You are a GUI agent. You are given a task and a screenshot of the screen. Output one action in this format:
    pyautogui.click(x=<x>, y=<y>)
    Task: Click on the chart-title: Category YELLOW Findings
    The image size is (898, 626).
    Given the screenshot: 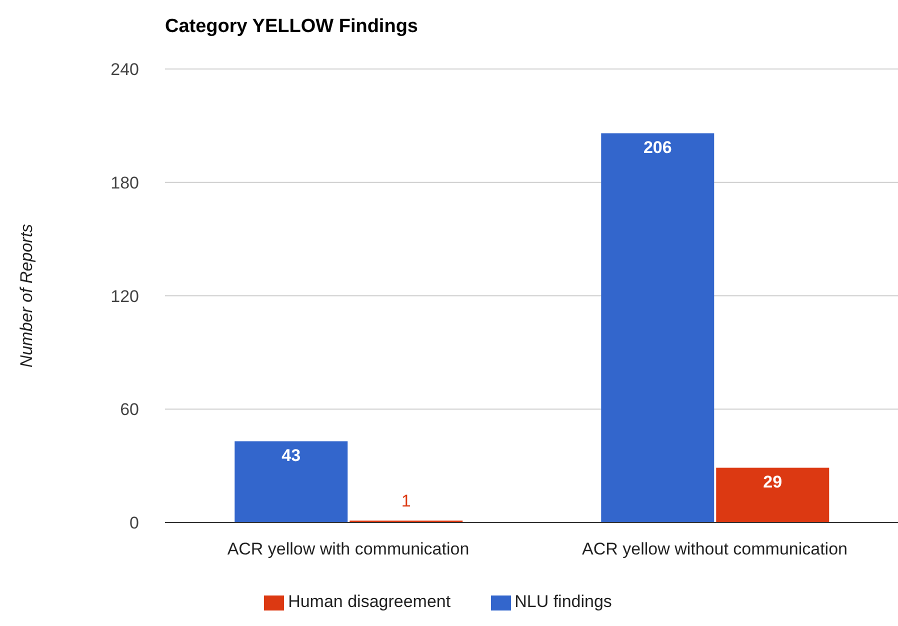 What is the action you would take?
    pyautogui.click(x=291, y=27)
    